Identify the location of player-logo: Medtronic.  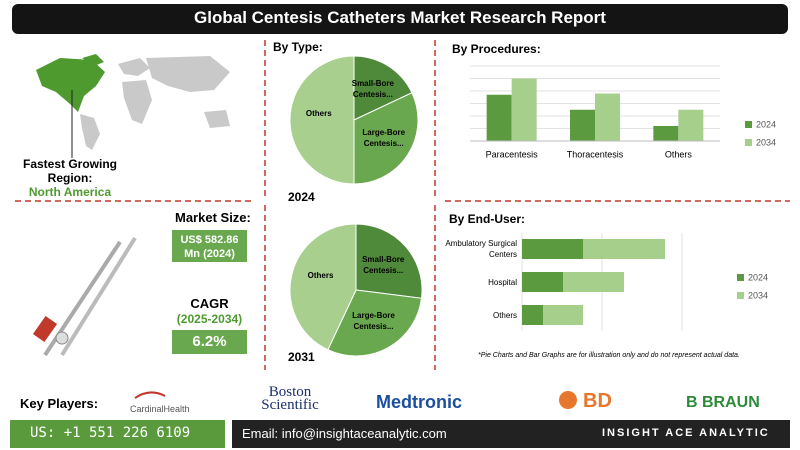
(419, 402).